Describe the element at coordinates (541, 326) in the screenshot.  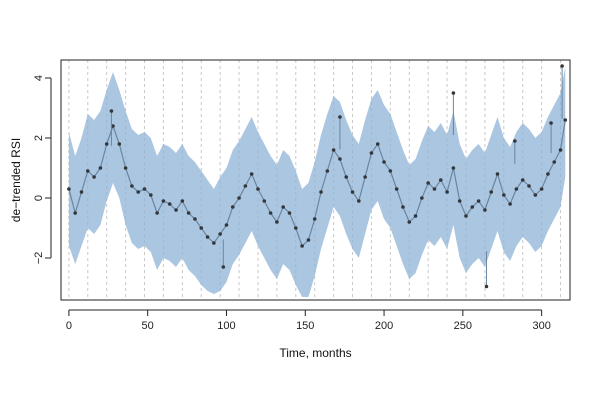
I see `x-tick-label: 300` at that location.